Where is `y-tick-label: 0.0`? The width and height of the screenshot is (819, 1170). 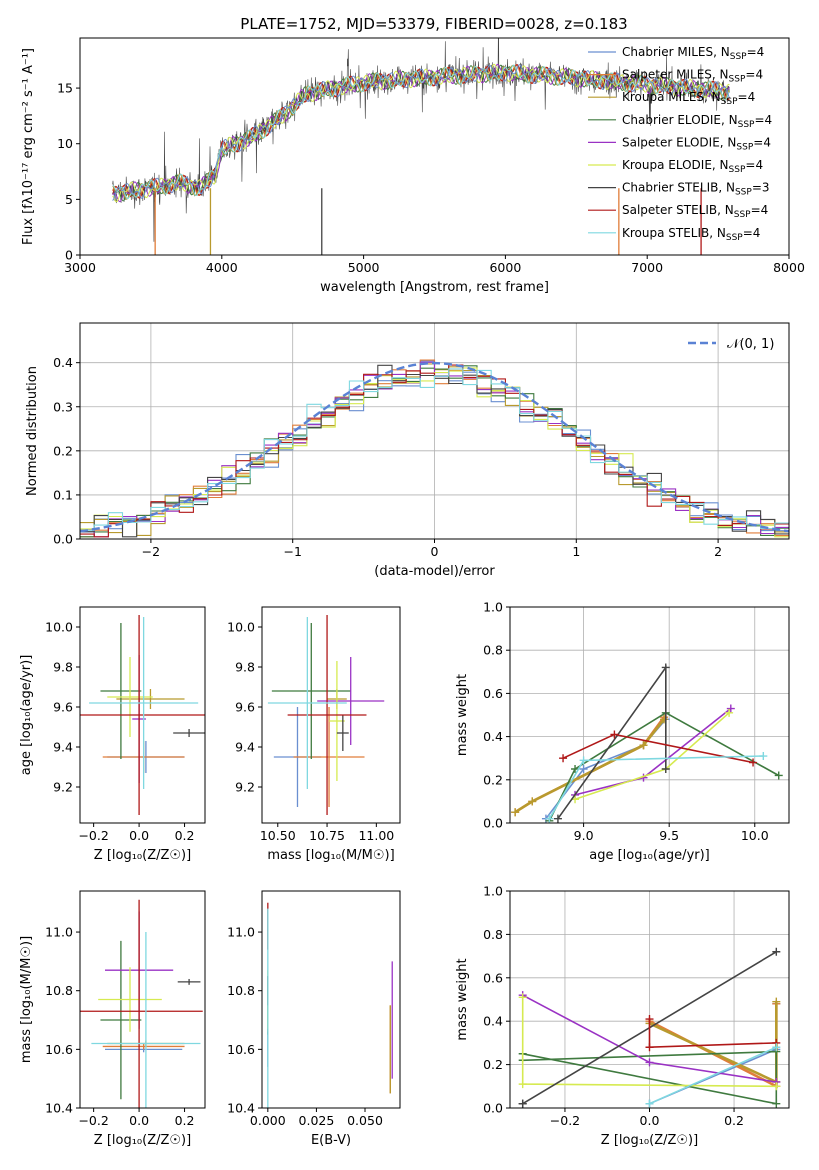 y-tick-label: 0.0 is located at coordinates (493, 1108).